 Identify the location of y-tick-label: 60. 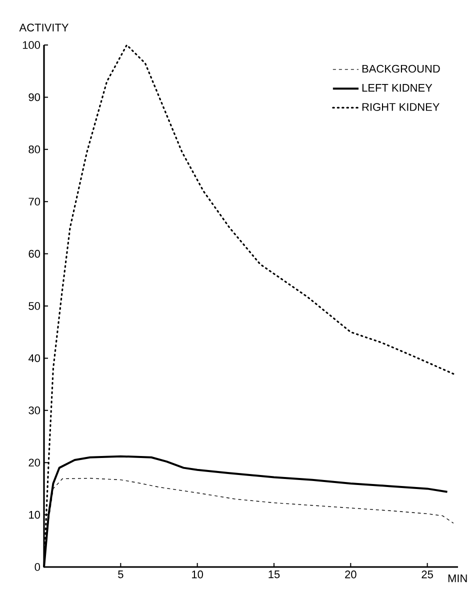
(34, 254).